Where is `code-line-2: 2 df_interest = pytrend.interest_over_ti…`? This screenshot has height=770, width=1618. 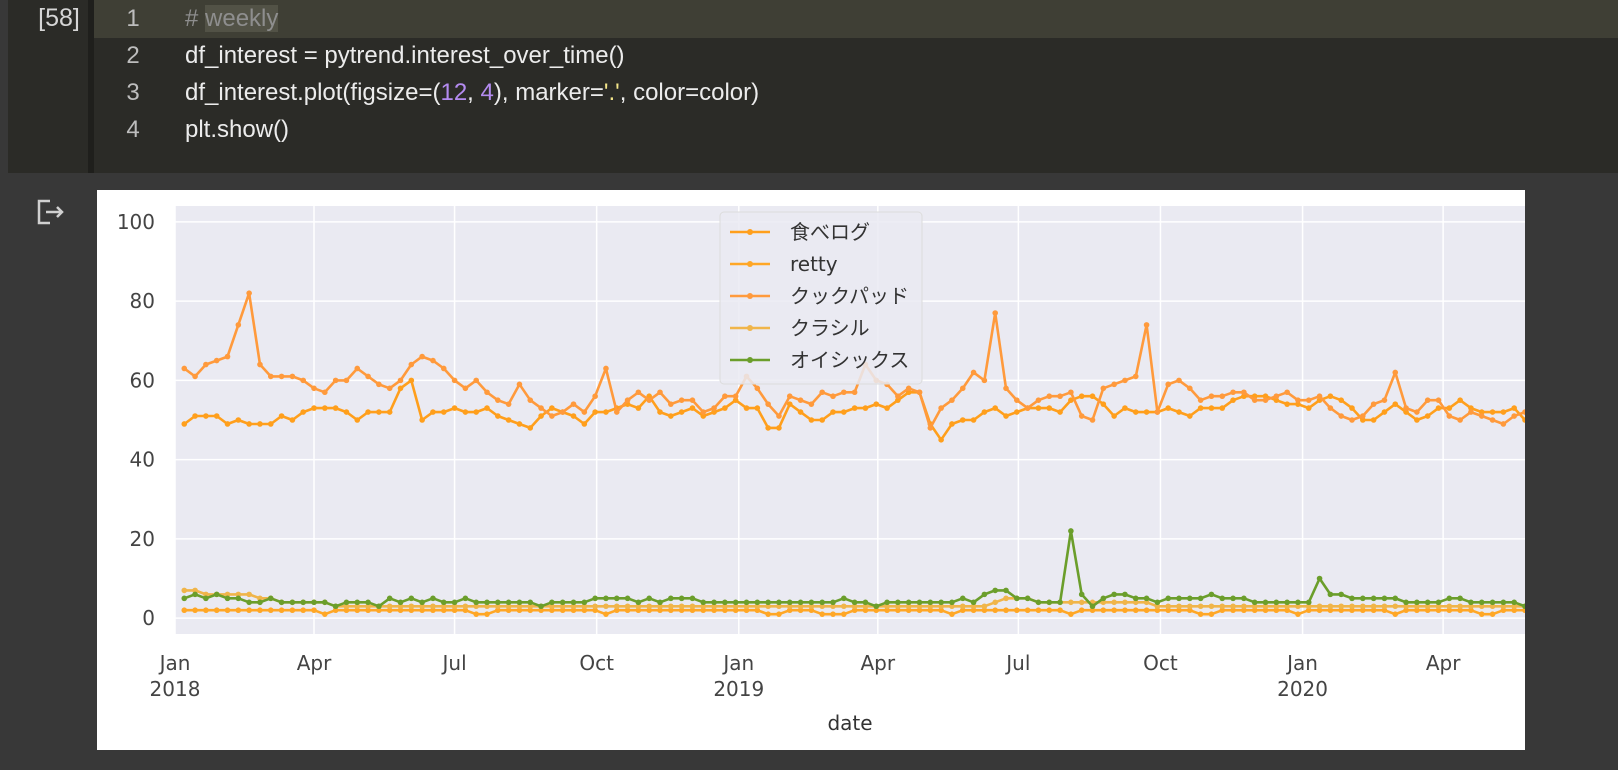
code-line-2: 2 df_interest = pytrend.interest_over_ti… is located at coordinates (856, 56).